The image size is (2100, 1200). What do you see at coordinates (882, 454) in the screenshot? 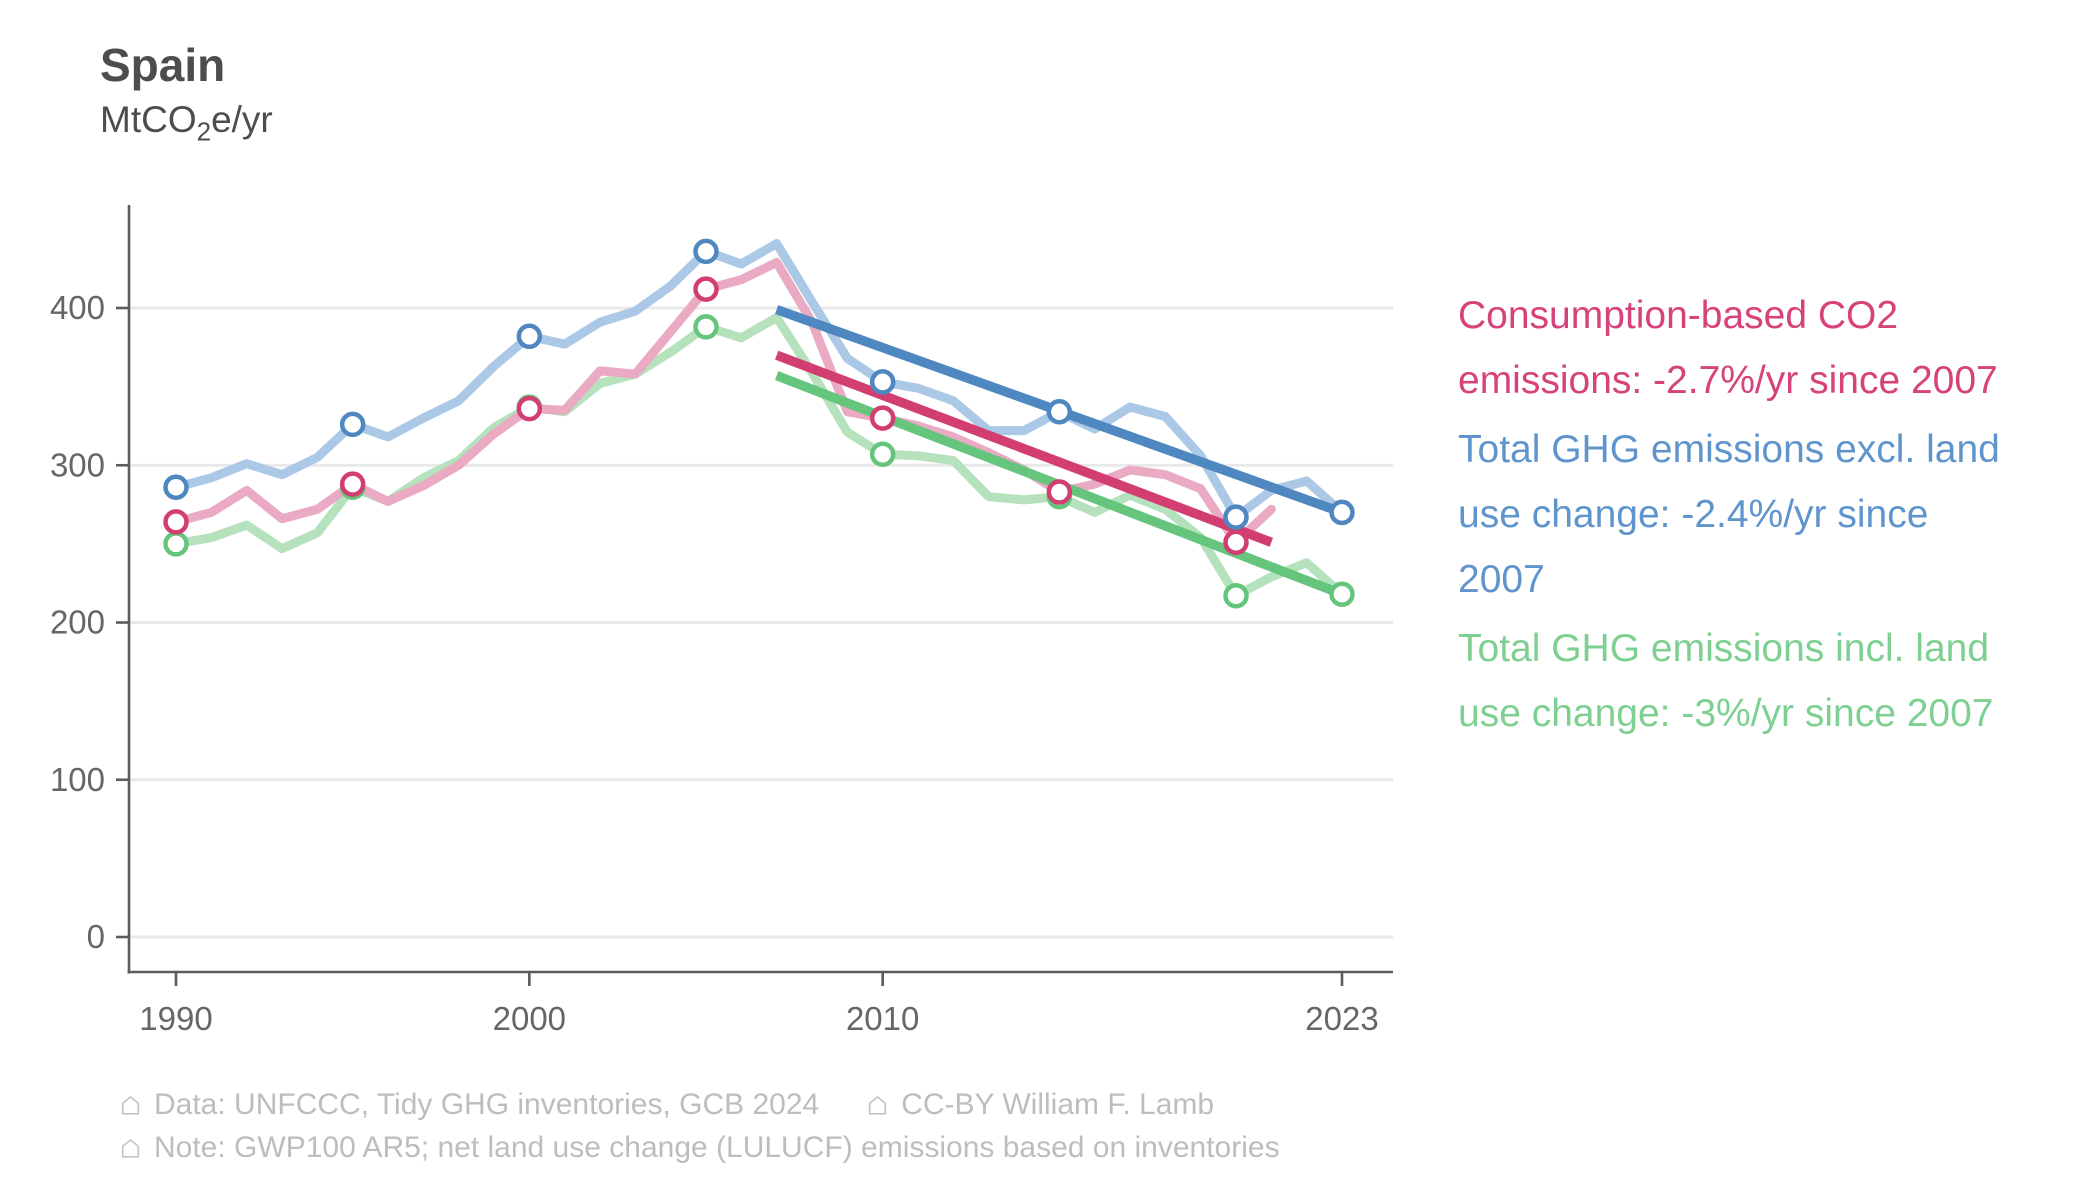
I see `marker-ghg-incl-lulucf-2010` at bounding box center [882, 454].